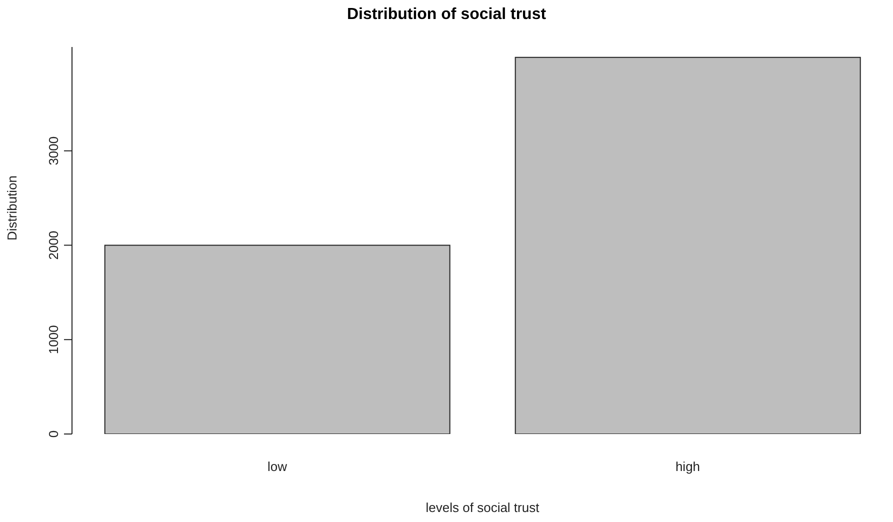  What do you see at coordinates (53, 339) in the screenshot?
I see `y-tick-label: 1000` at bounding box center [53, 339].